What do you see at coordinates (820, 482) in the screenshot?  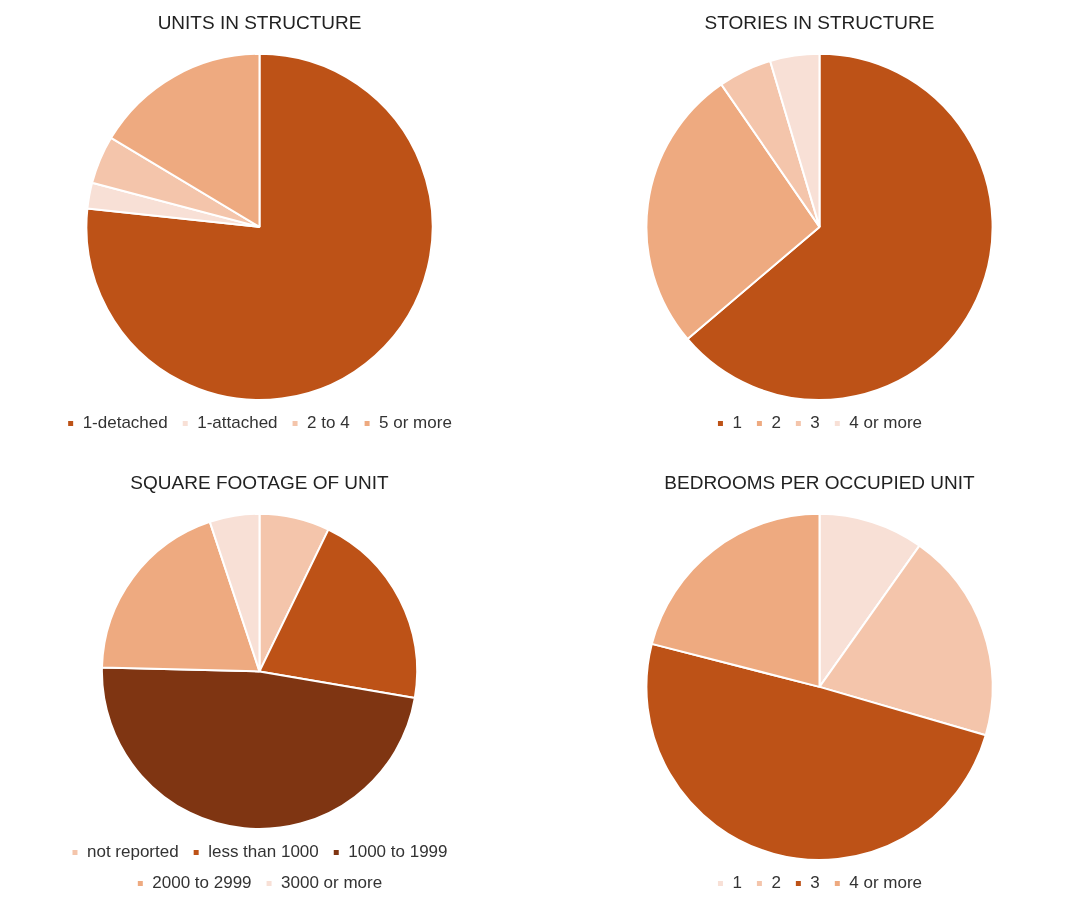 I see `chart-title: BEDROOMS PER OCCUPIED UNIT` at bounding box center [820, 482].